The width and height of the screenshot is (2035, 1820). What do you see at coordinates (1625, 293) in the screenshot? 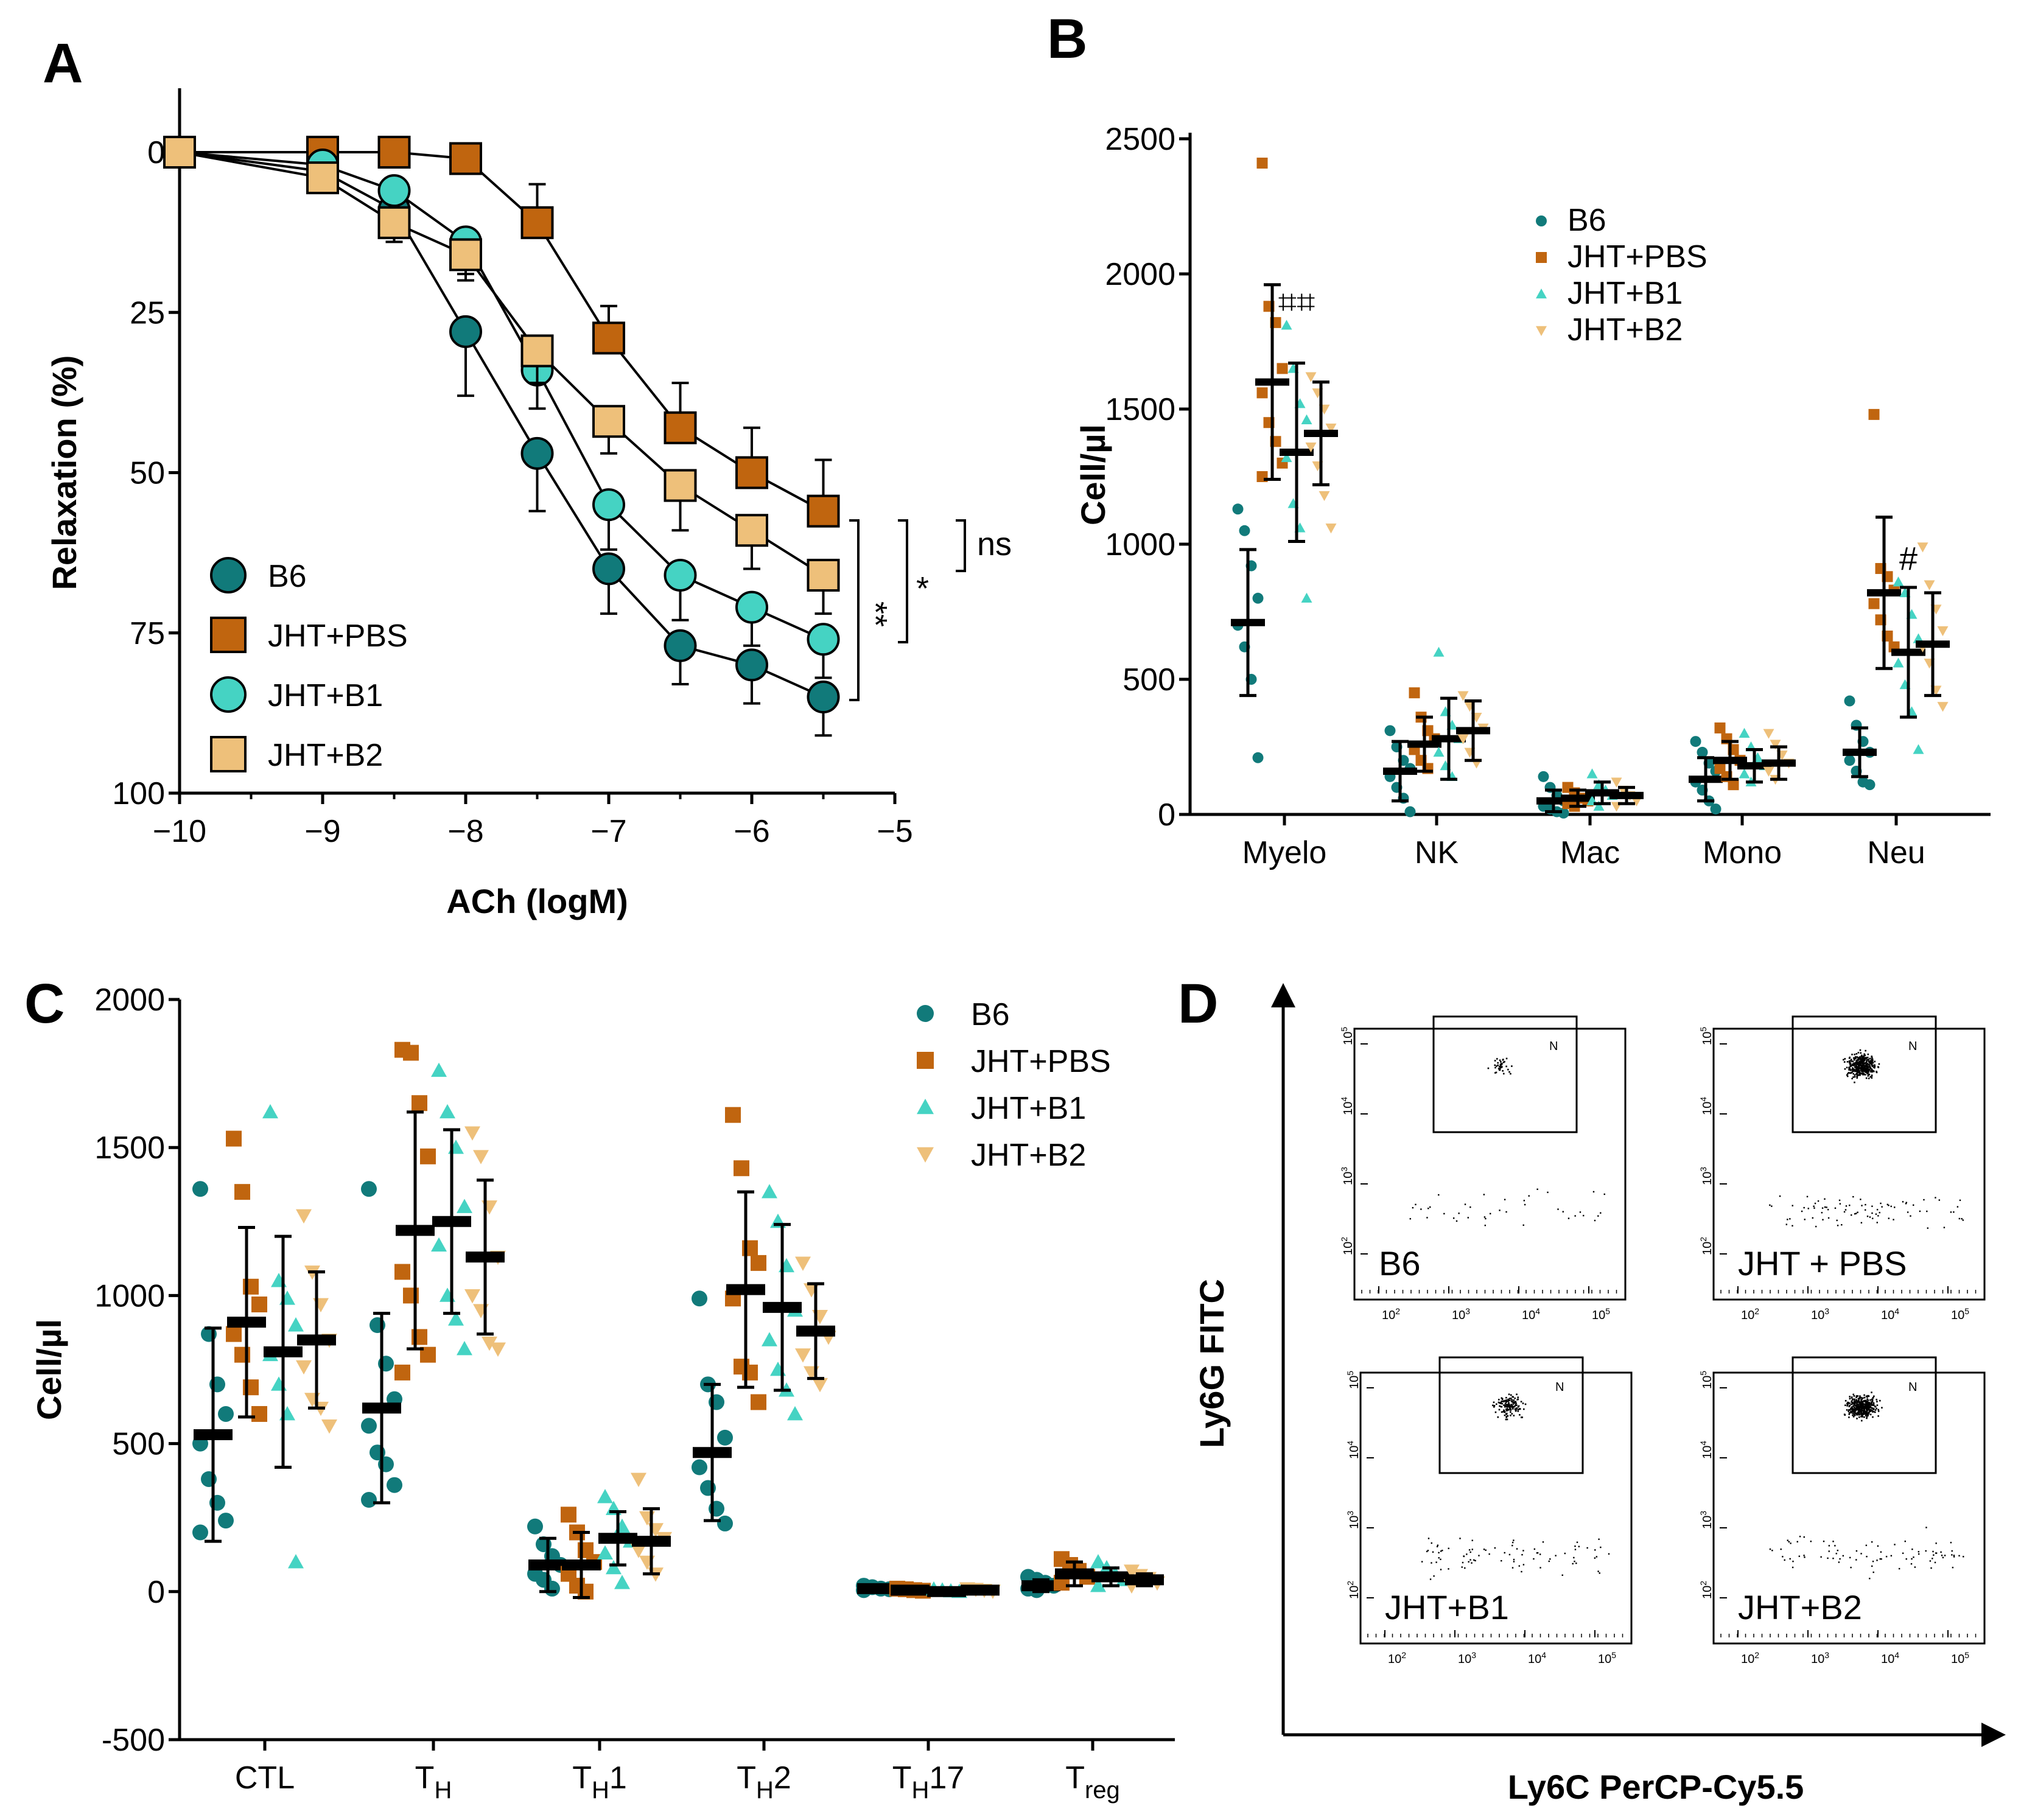
I see `b-legend-label-jht-b1: JHT+B1` at bounding box center [1625, 293].